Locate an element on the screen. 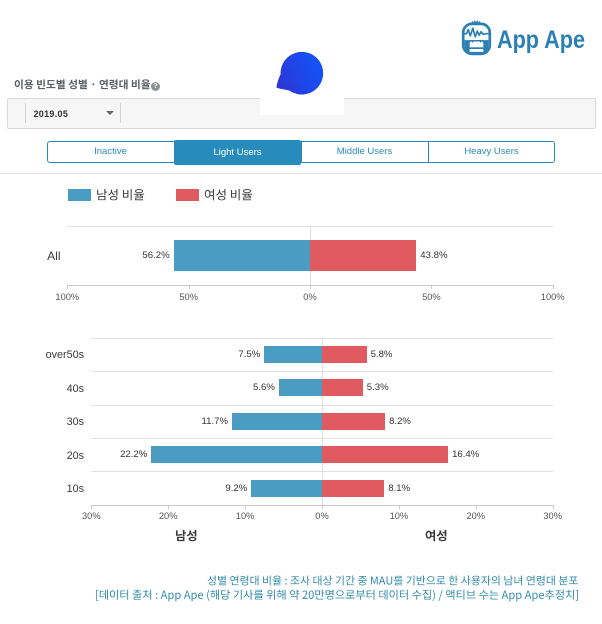 The image size is (602, 624). svg-text: App Ape is located at coordinates (541, 40).